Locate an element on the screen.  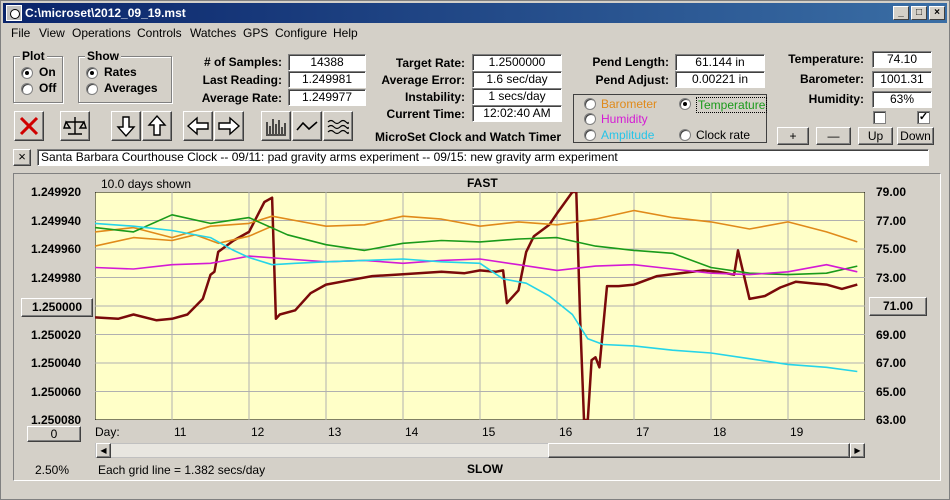
close-button: × is located at coordinates (937, 13).